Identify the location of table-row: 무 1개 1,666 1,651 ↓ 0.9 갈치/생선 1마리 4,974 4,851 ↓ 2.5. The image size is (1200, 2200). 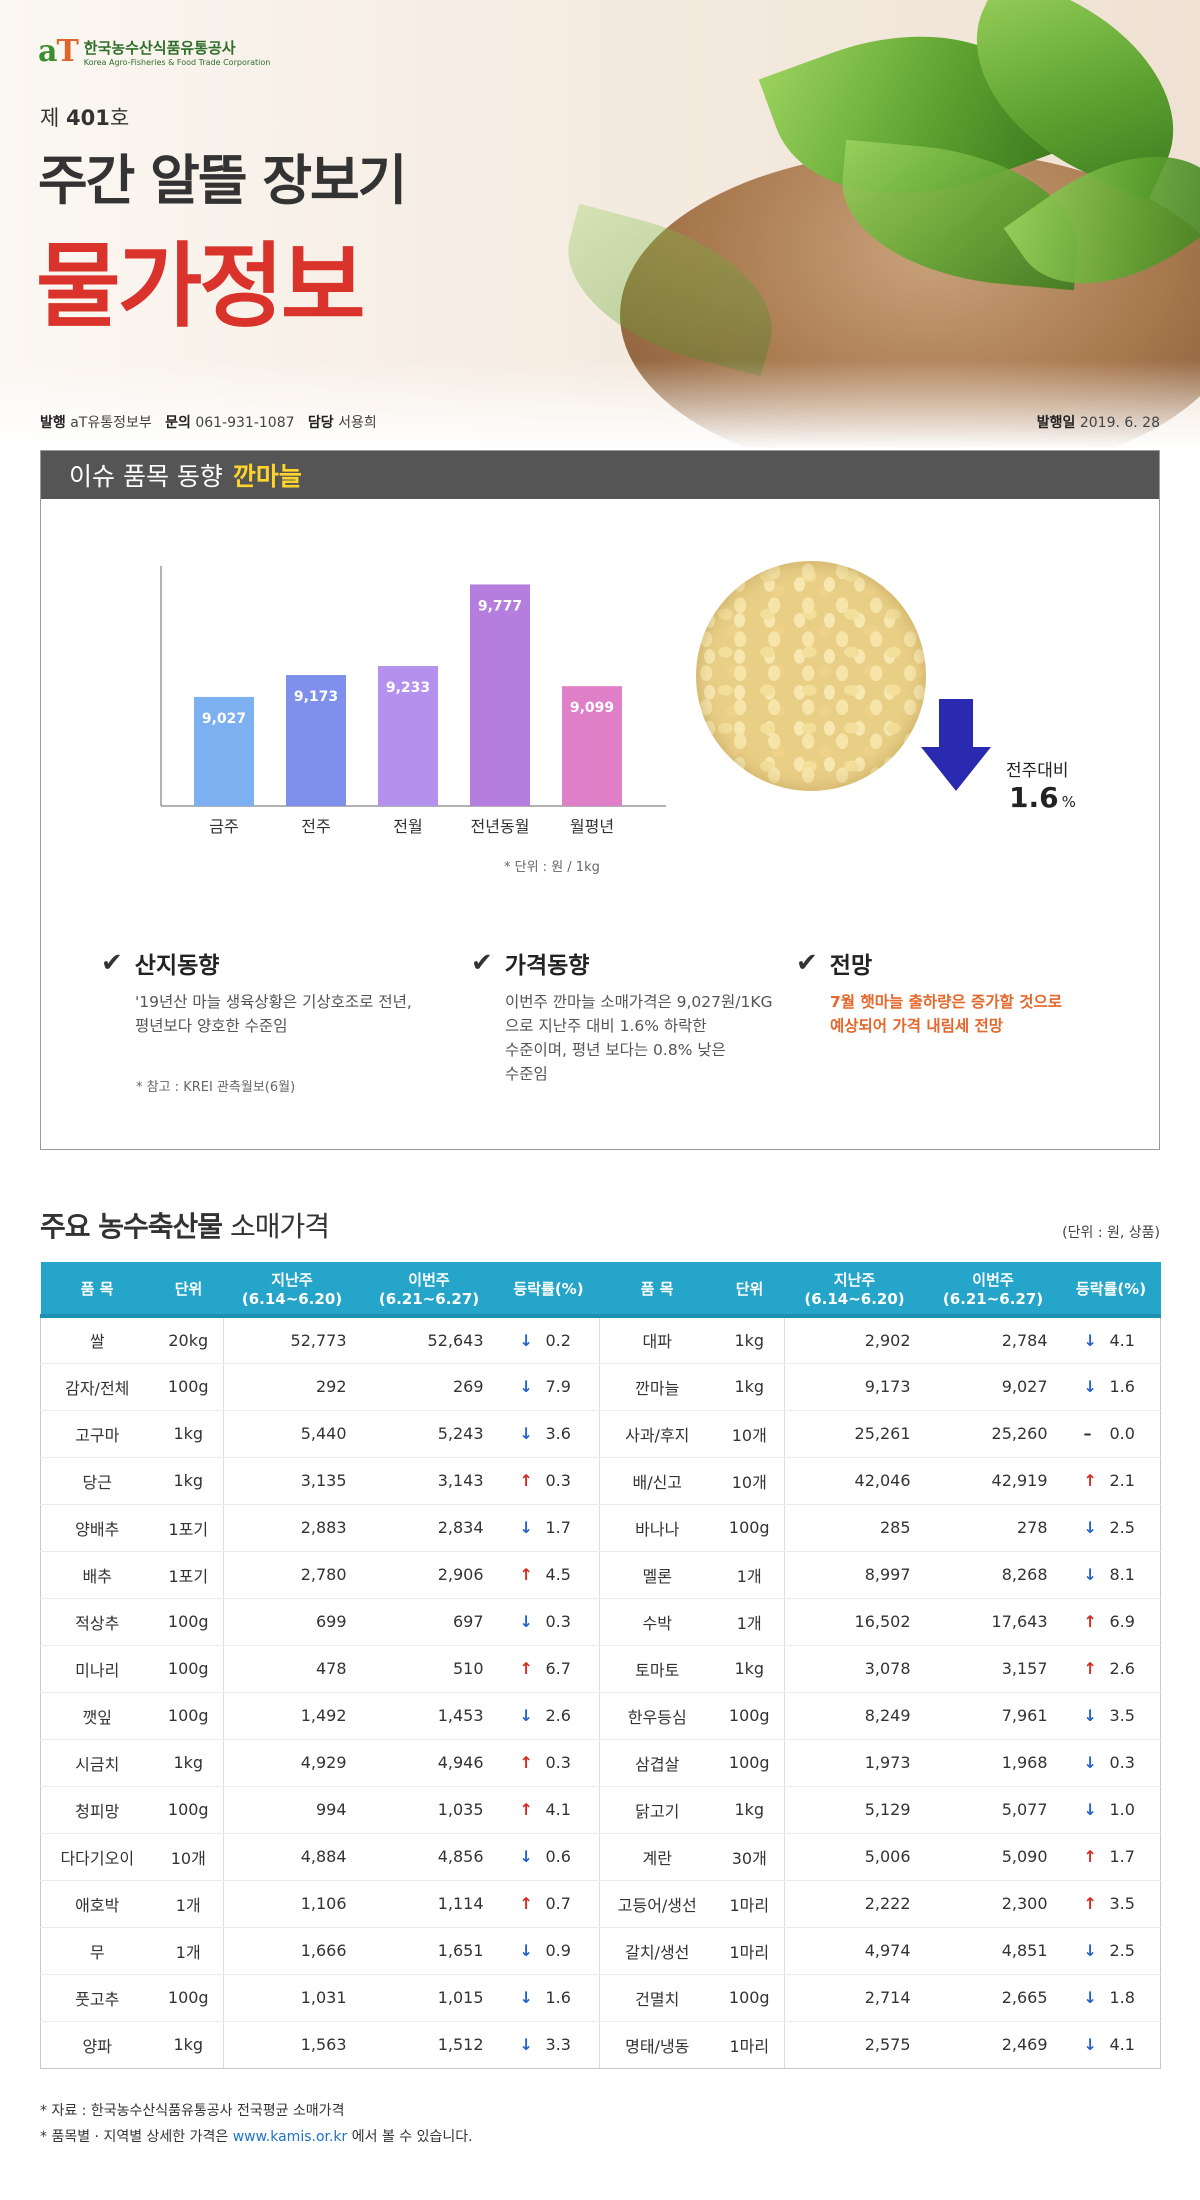
(600, 1951).